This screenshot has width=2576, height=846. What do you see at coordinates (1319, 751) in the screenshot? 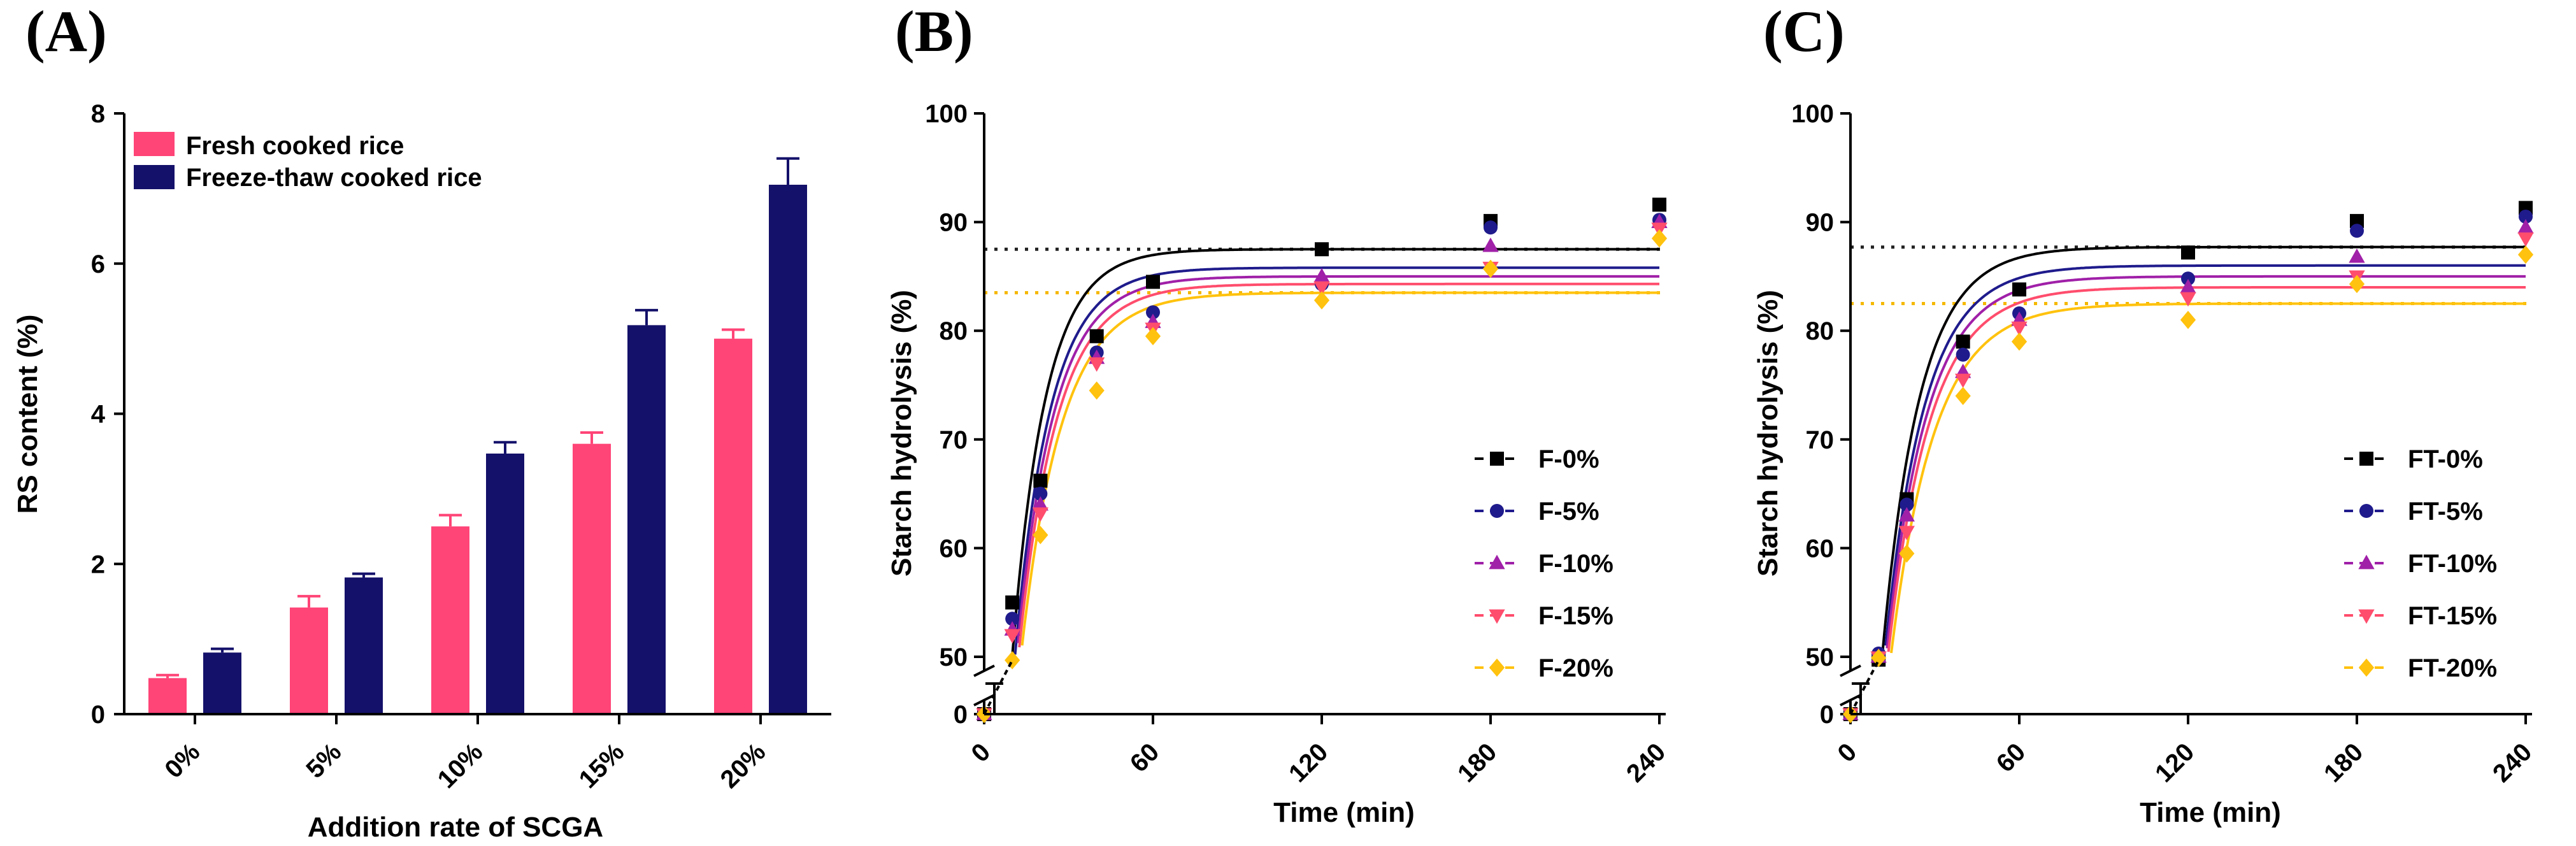
I see `panel-b-x-ticks: 0 60 120 180 240` at bounding box center [1319, 751].